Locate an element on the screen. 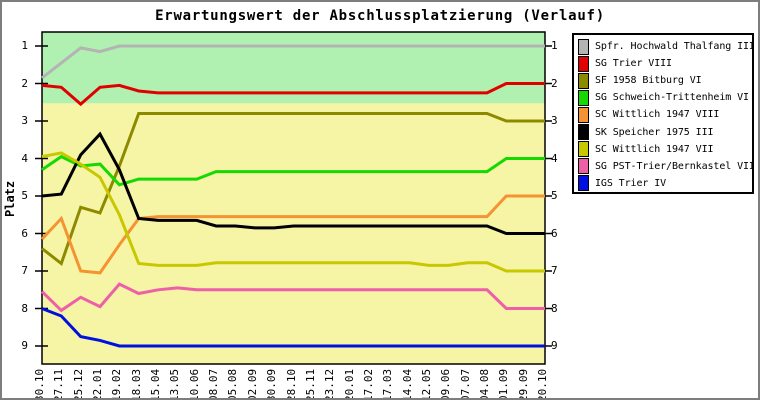  legend-item: SG Trier VIII is located at coordinates (665, 63).